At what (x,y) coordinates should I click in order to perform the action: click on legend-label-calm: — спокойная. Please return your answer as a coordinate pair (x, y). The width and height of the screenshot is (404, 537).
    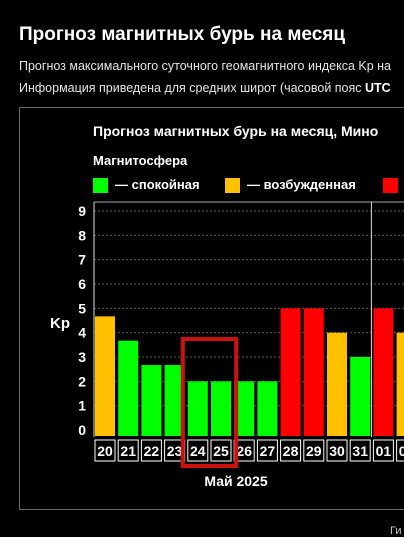
    Looking at the image, I should click on (157, 184).